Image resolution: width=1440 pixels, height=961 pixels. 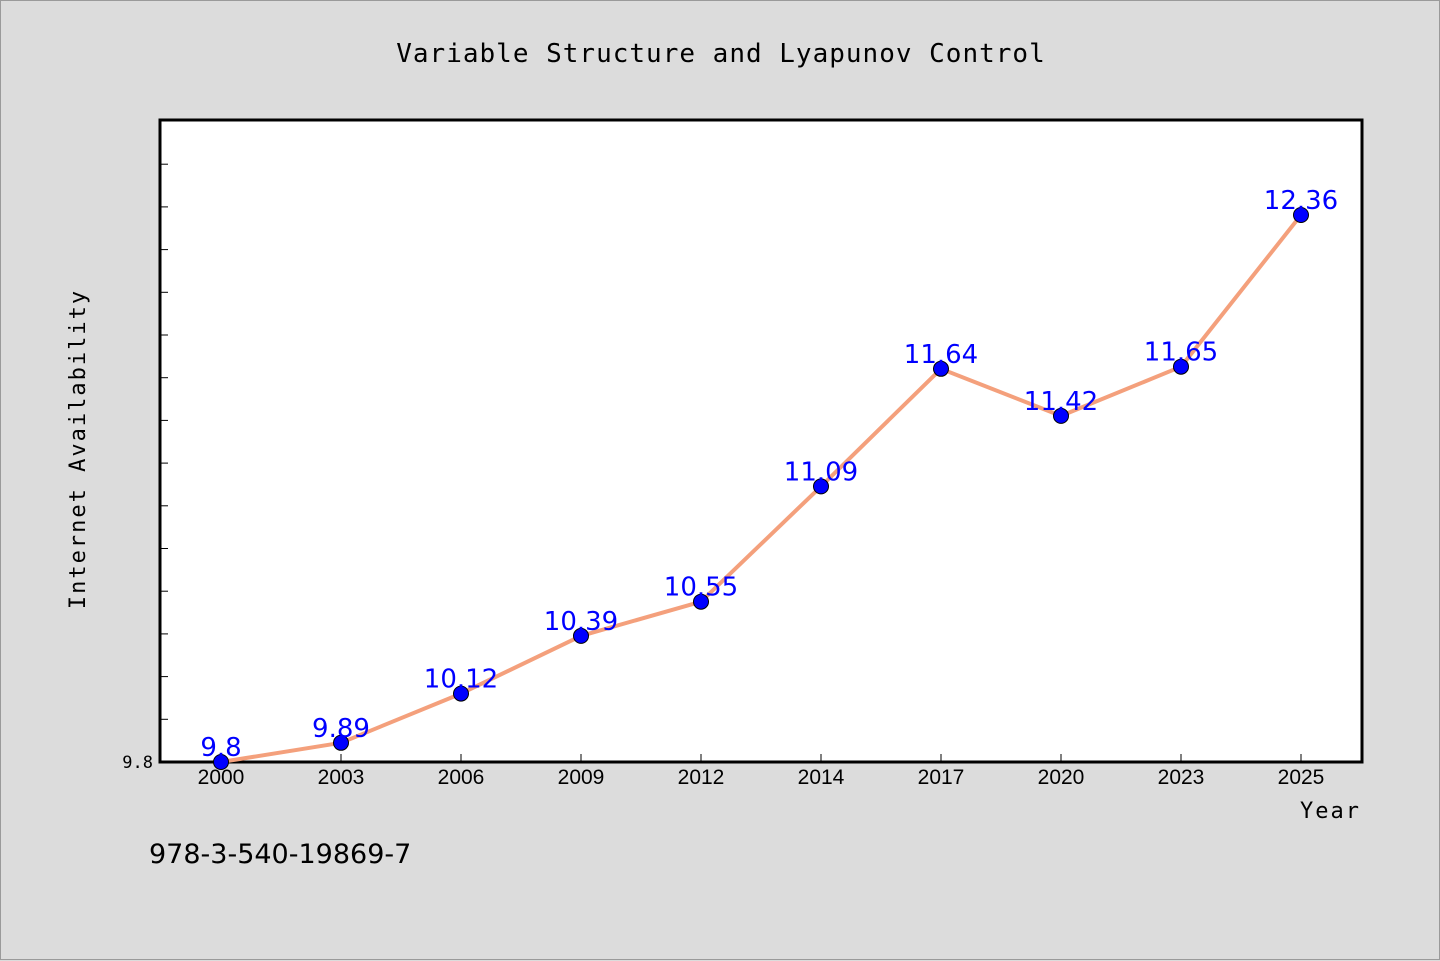 What do you see at coordinates (1181, 777) in the screenshot?
I see `x-tick-label: 2023` at bounding box center [1181, 777].